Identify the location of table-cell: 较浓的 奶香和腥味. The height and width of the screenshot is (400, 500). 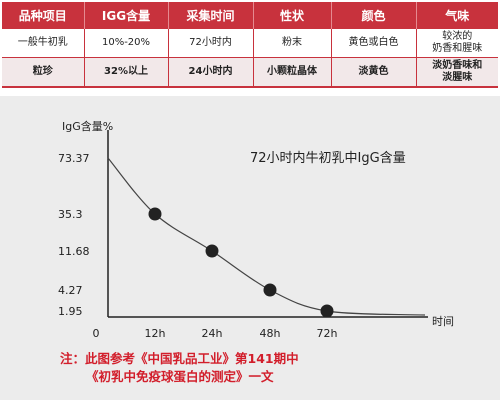
(457, 43).